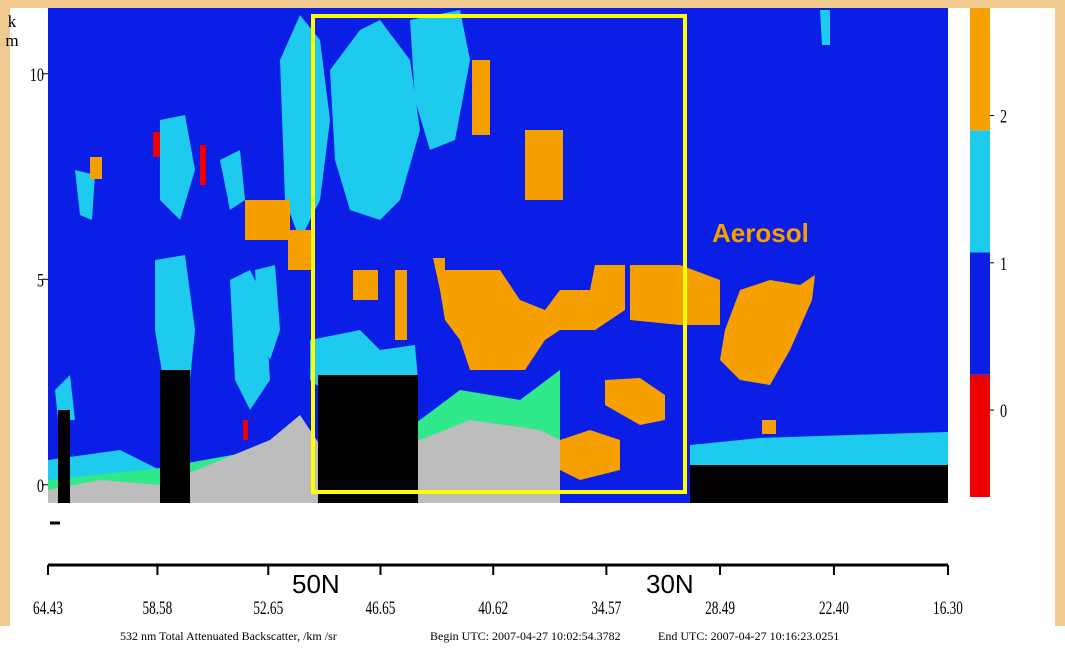 The image size is (1065, 649). Describe the element at coordinates (1003, 410) in the screenshot. I see `colorbar-tick-label: 0` at that location.